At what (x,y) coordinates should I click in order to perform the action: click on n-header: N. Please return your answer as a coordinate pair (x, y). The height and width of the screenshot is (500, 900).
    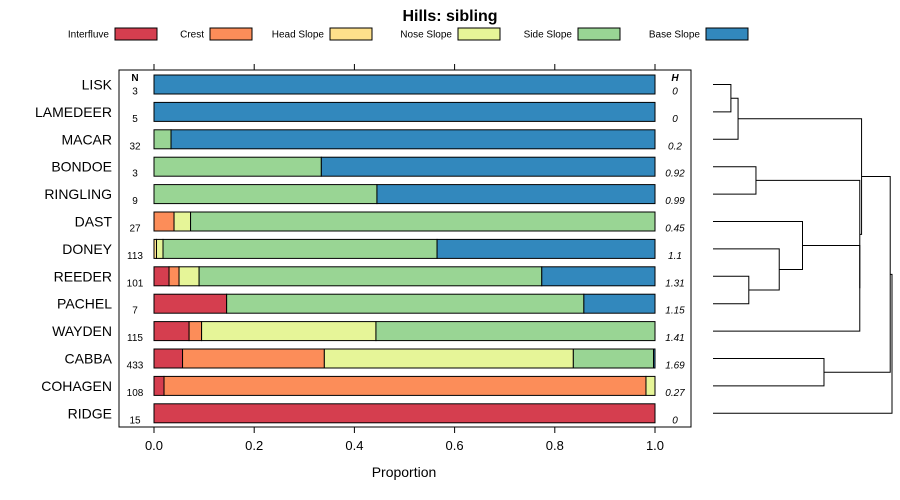
    Looking at the image, I should click on (134, 78).